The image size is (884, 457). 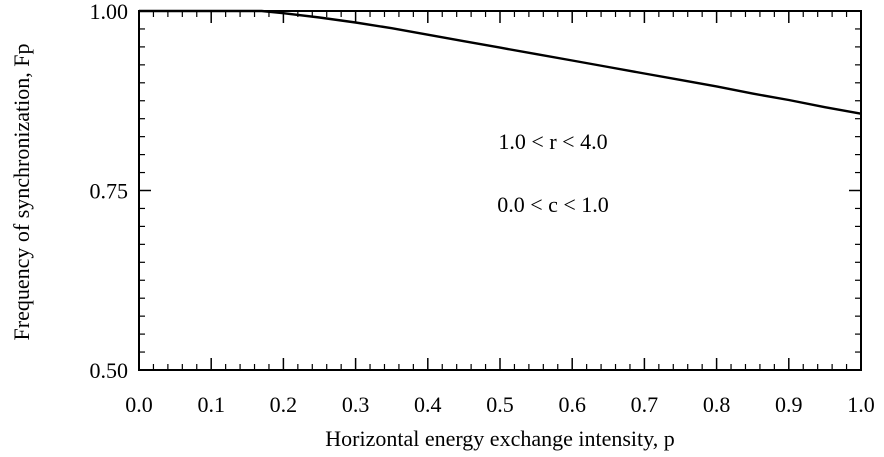 I want to click on annotation-r-range: 1.0 < r < 4.0, so click(x=552, y=141).